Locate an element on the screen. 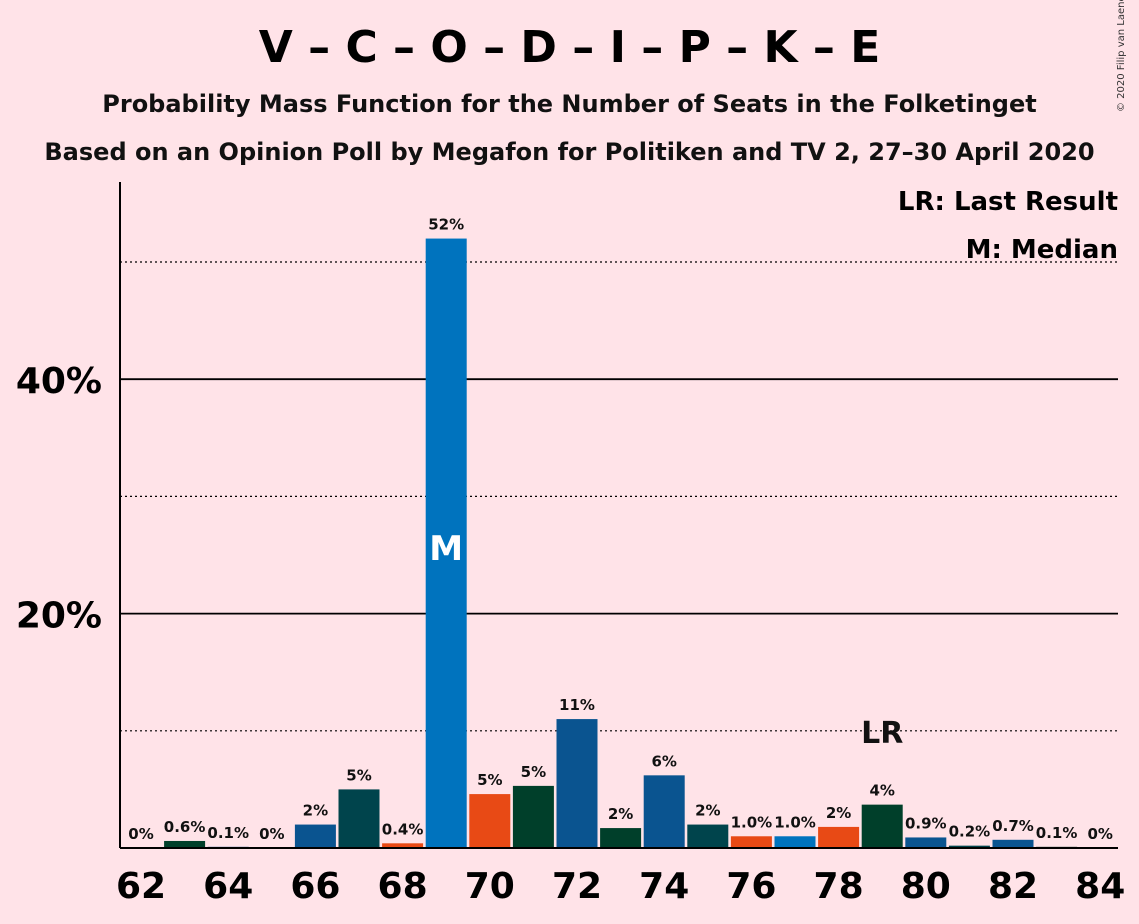 This screenshot has height=924, width=1139. x-tick-label: 78 is located at coordinates (839, 886).